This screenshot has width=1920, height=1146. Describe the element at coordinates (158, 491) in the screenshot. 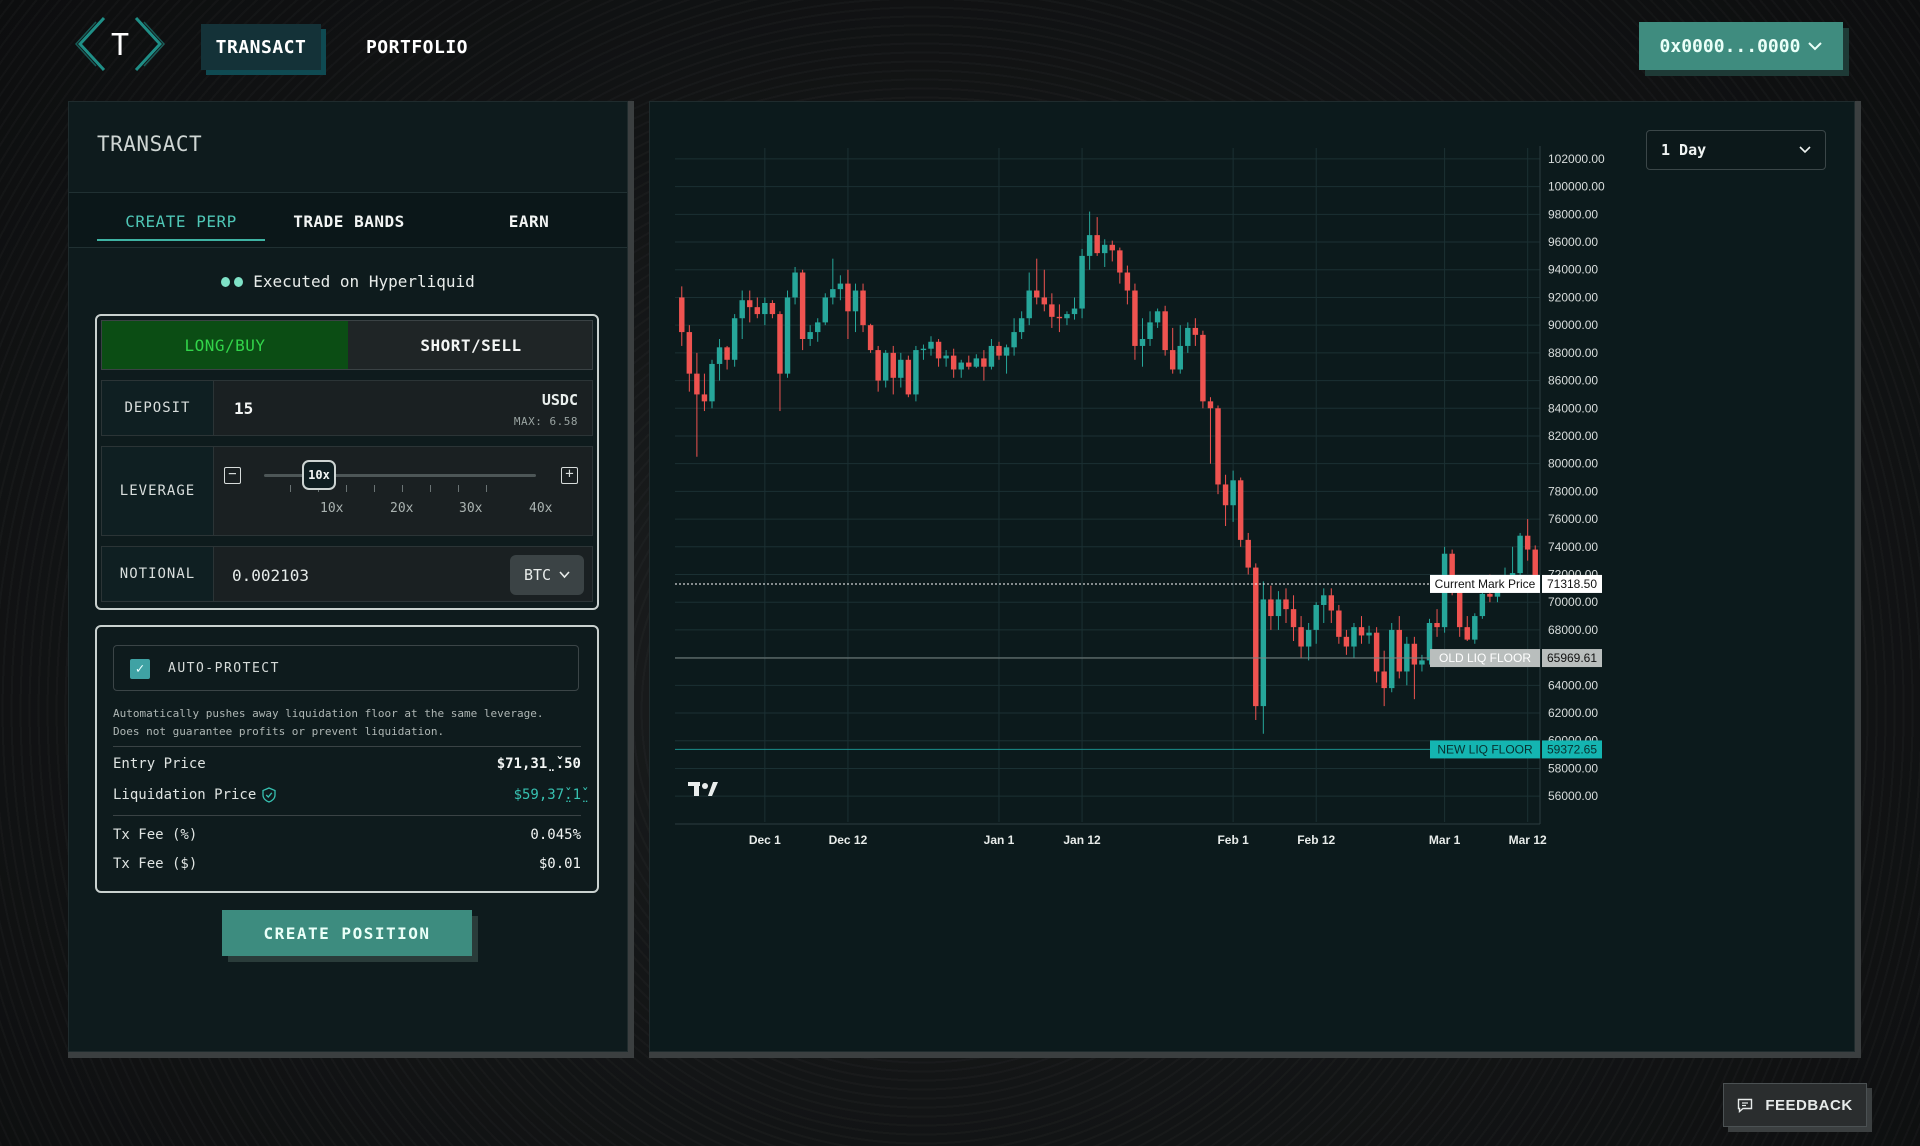

I see `leverage-label: LEVERAGE` at that location.